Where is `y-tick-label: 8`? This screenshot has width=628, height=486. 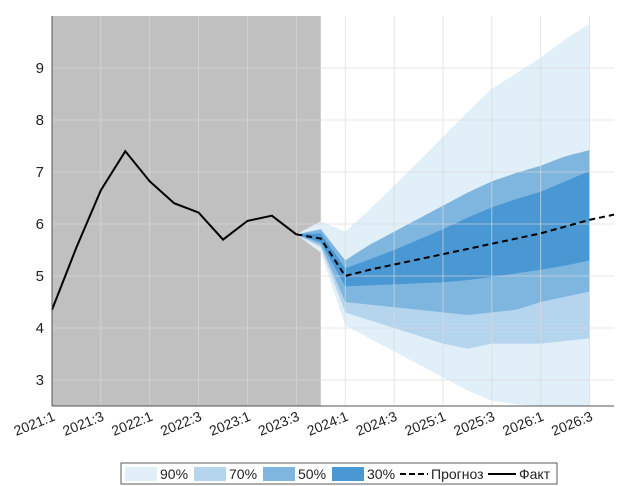
y-tick-label: 8 is located at coordinates (40, 120).